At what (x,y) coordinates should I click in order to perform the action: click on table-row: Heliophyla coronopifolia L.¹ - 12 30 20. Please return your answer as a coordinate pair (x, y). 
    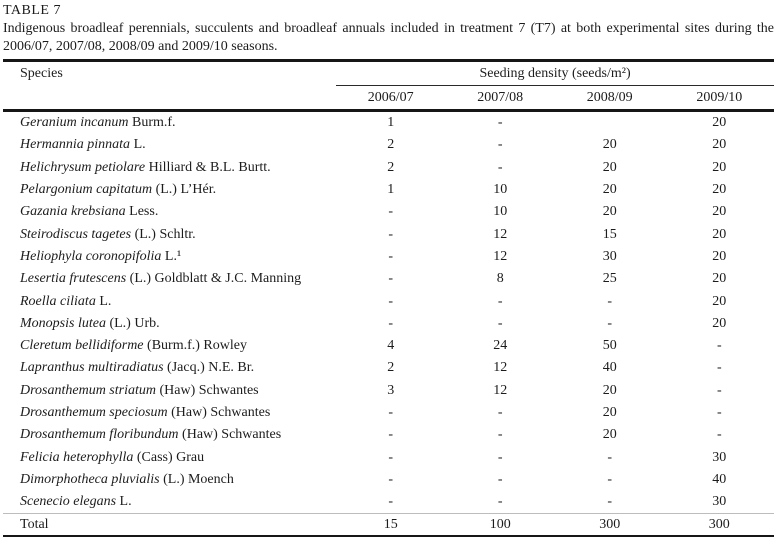
    Looking at the image, I should click on (388, 257).